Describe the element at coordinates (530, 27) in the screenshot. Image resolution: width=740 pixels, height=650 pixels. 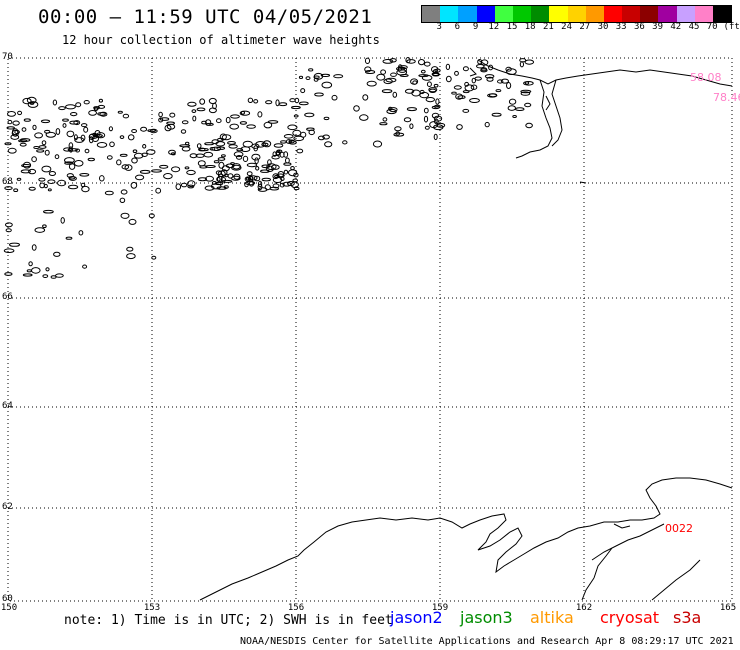
I see `color-scale-value: 18` at that location.